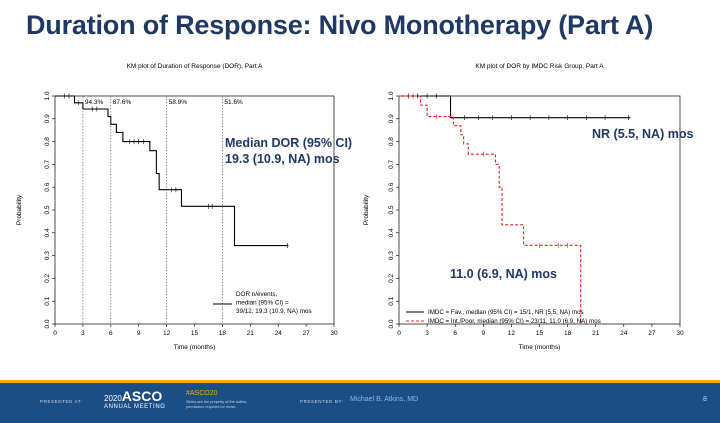 This screenshot has width=720, height=423. I want to click on legend-text: DOR n/events,, so click(257, 294).